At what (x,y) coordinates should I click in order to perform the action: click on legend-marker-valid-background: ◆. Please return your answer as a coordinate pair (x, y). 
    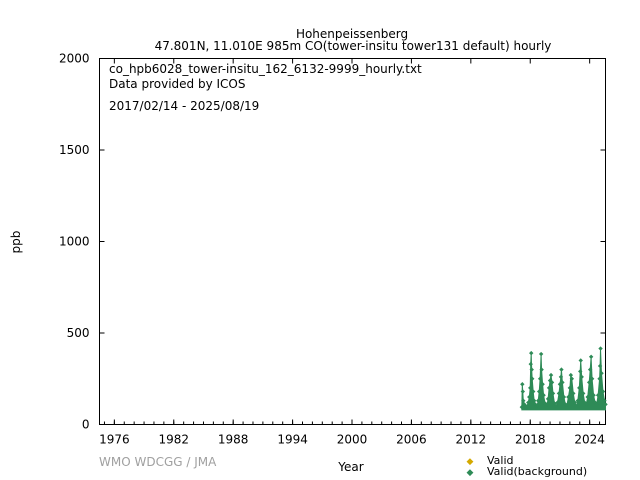
    Looking at the image, I should click on (470, 473).